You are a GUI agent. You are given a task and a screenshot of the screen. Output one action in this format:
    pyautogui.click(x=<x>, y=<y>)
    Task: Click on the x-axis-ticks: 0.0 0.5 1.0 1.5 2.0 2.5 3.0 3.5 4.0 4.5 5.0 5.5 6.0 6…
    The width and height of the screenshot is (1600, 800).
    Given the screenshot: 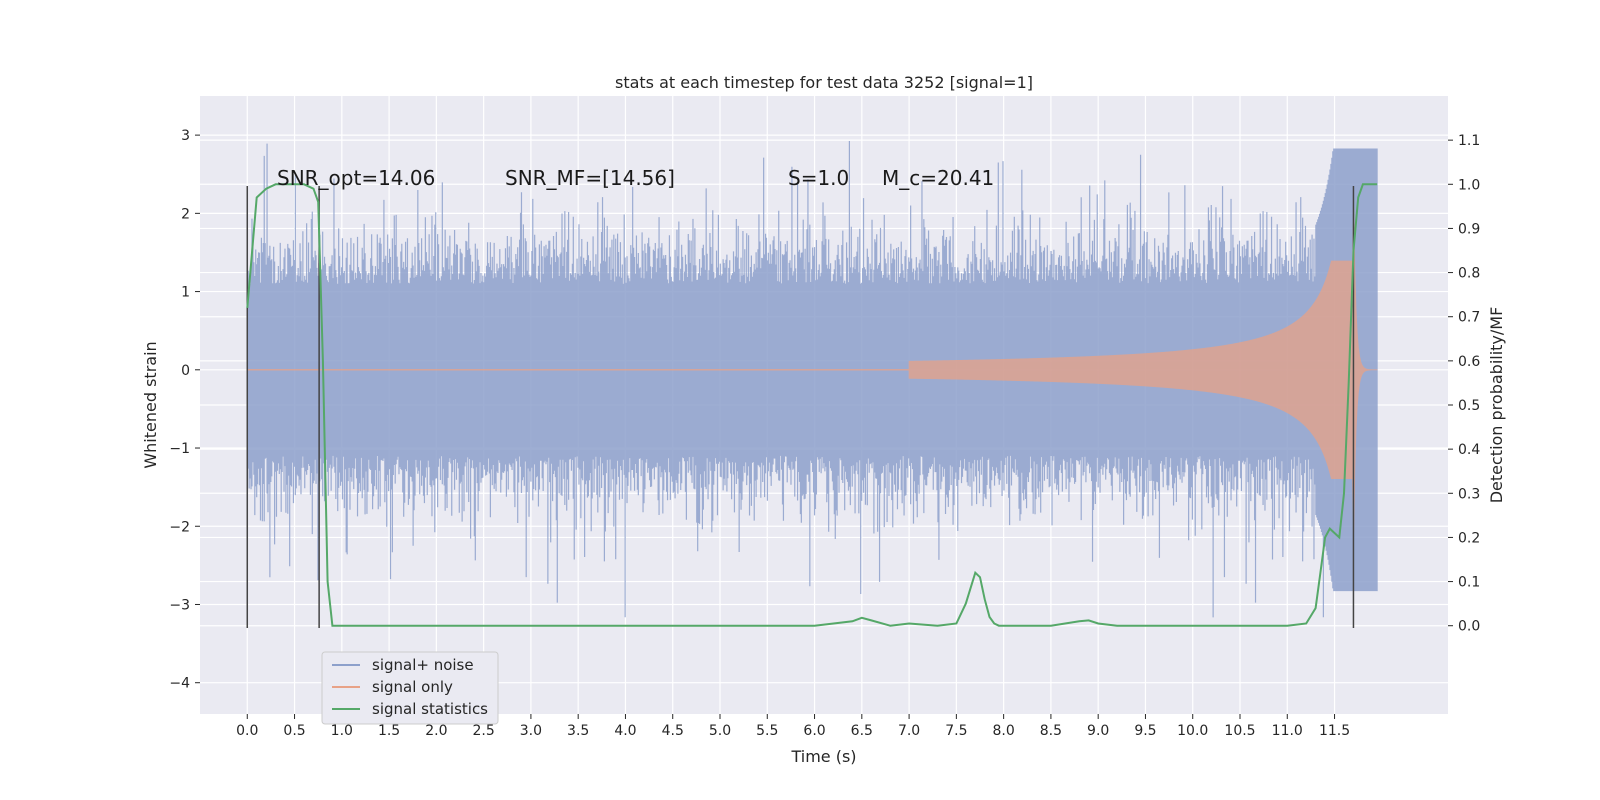 What is the action you would take?
    pyautogui.click(x=793, y=726)
    